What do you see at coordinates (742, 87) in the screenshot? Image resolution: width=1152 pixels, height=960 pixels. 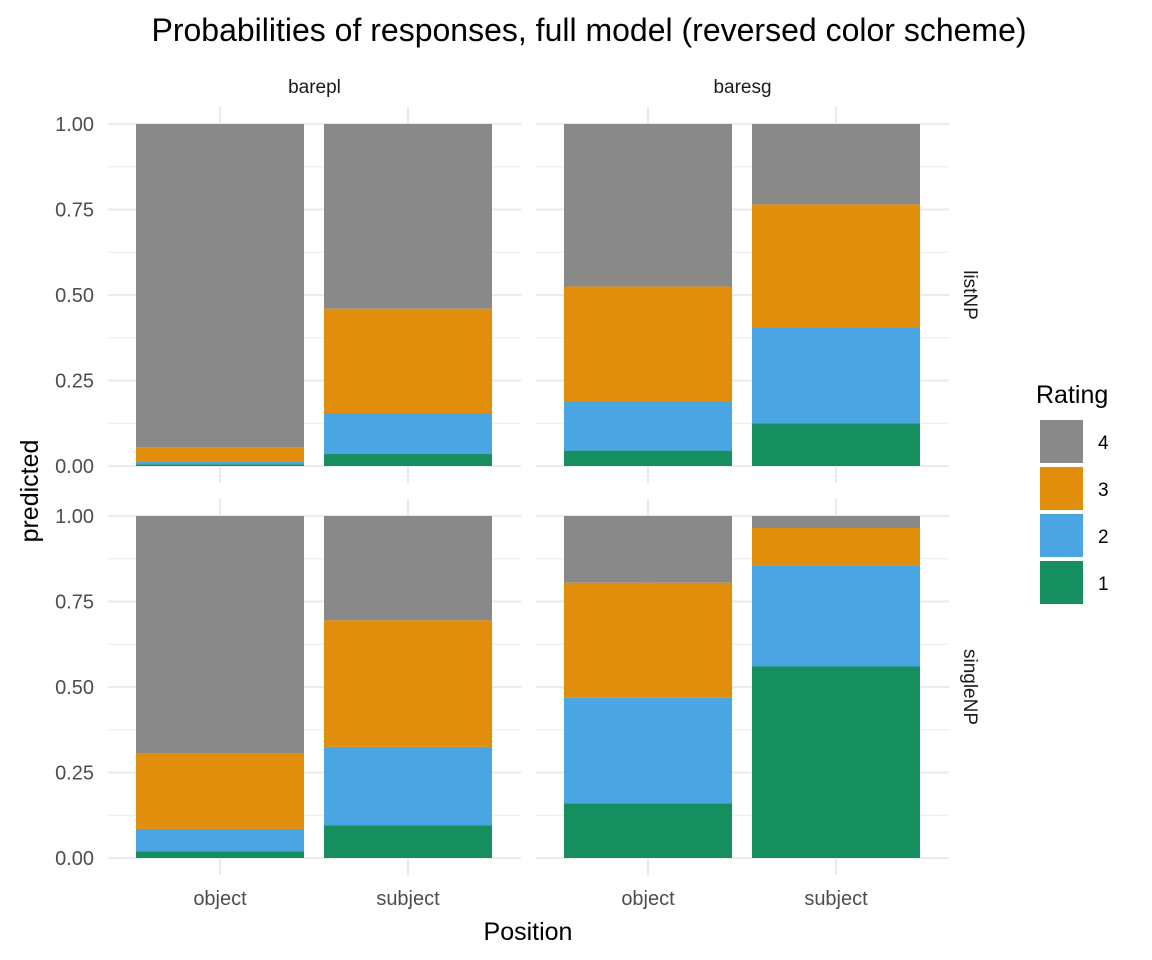 I see `facet-column-label: baresg` at bounding box center [742, 87].